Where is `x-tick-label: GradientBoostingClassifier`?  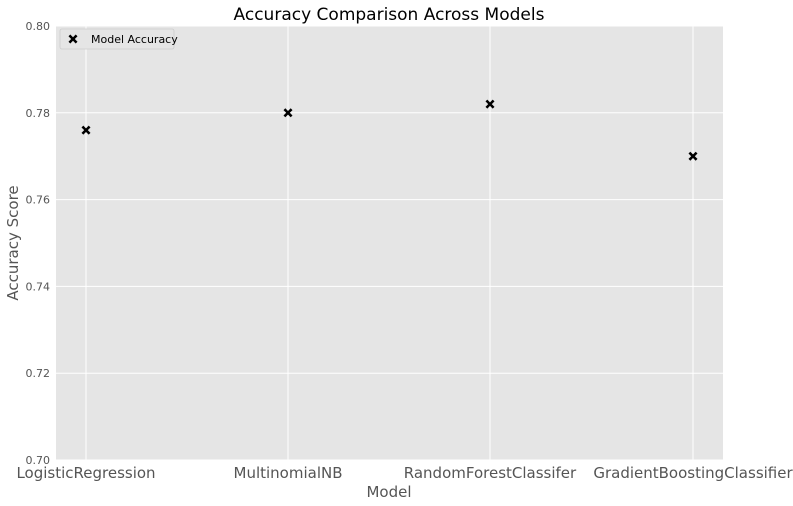
x-tick-label: GradientBoostingClassifier is located at coordinates (693, 473).